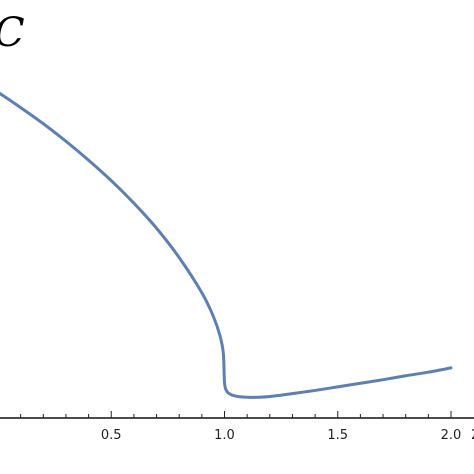  What do you see at coordinates (224, 435) in the screenshot?
I see `x-tick-label: 1.0` at bounding box center [224, 435].